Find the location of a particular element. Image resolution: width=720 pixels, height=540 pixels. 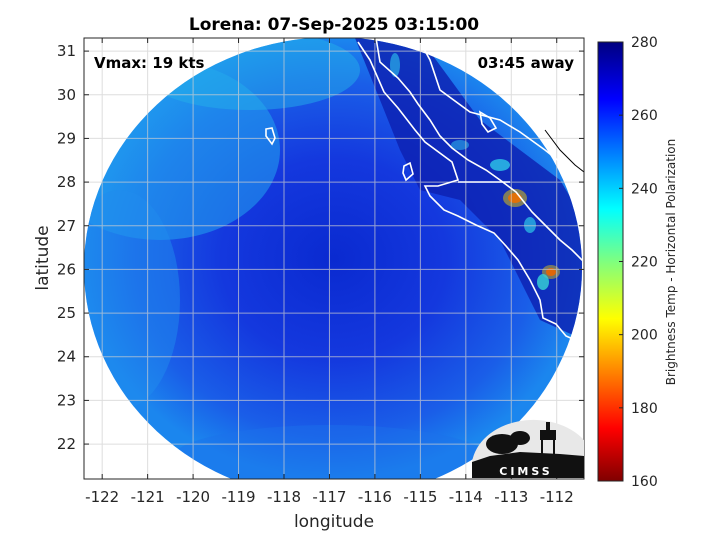

colorbar-tick-label: 200 is located at coordinates (644, 336).